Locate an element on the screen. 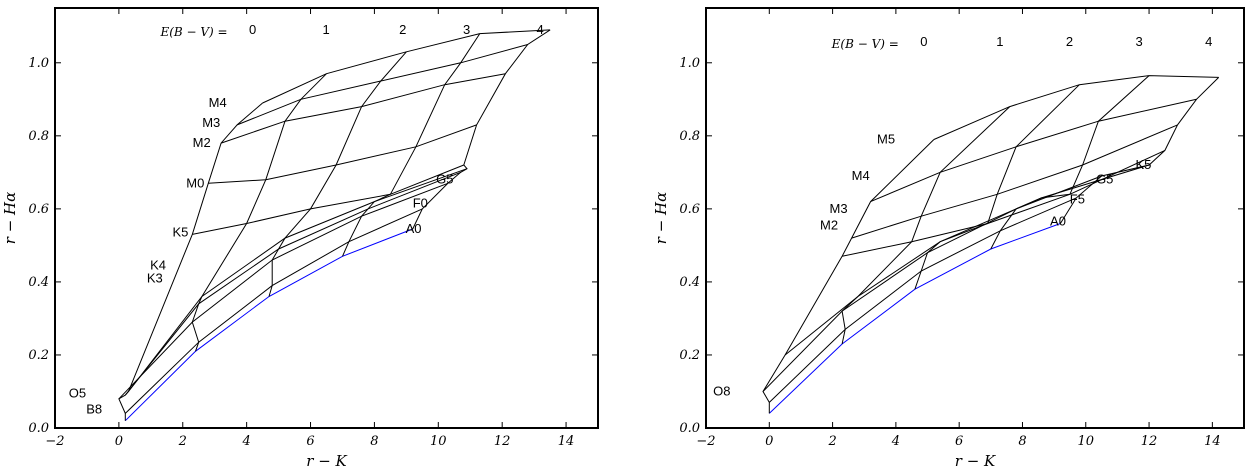 The height and width of the screenshot is (473, 1248). spectral-type-label: F5 is located at coordinates (1077, 199).